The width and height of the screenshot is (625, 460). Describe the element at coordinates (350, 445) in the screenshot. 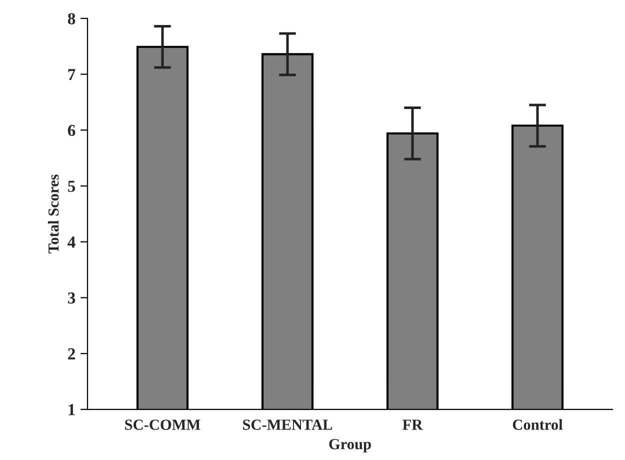

I see `x-axis-title: Group` at that location.